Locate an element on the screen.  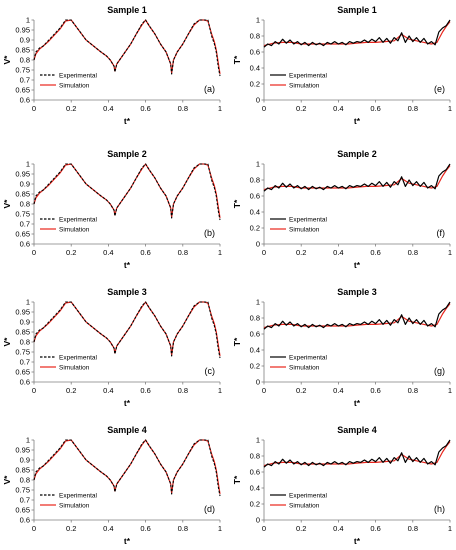
panel-label: (d) is located at coordinates (209, 509).